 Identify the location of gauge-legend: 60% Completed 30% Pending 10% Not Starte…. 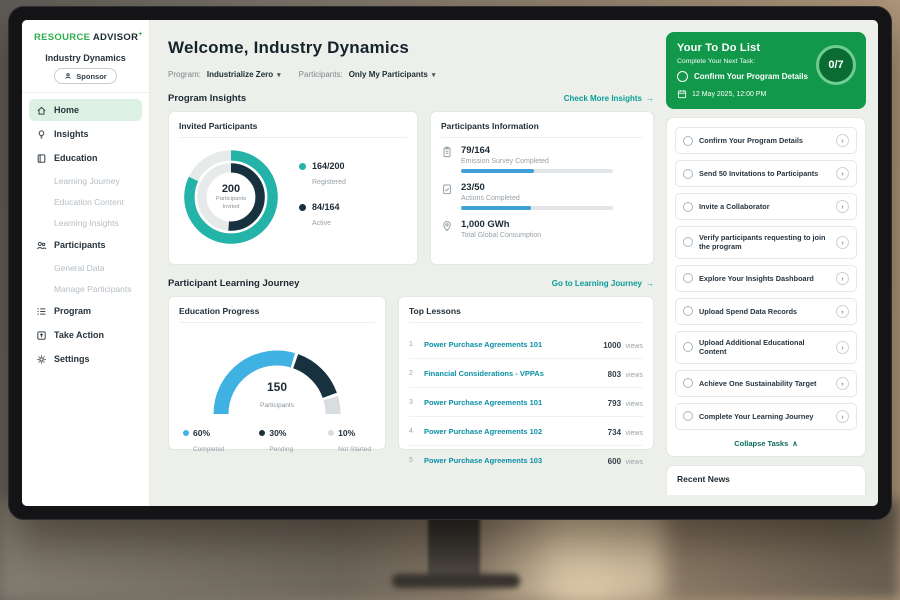
(277, 439).